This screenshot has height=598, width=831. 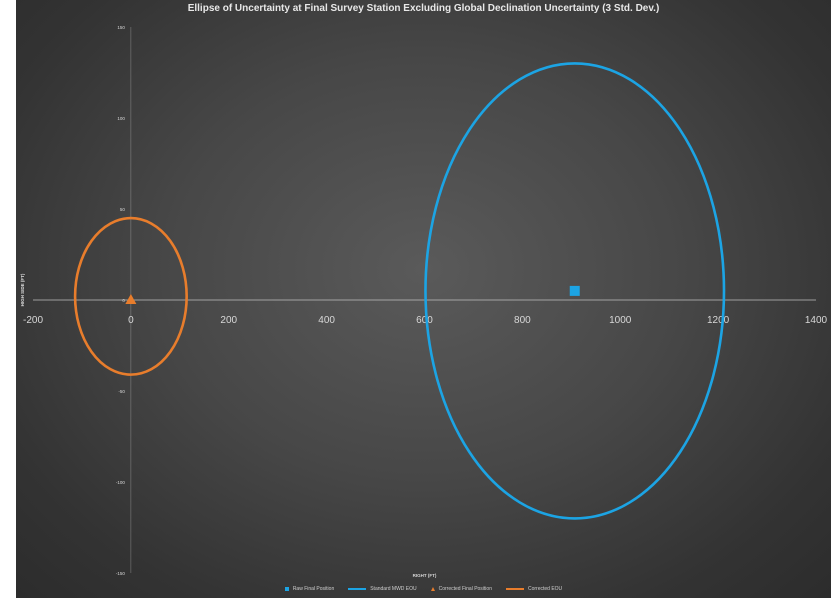 What do you see at coordinates (286, 589) in the screenshot?
I see `legend-square-swatch` at bounding box center [286, 589].